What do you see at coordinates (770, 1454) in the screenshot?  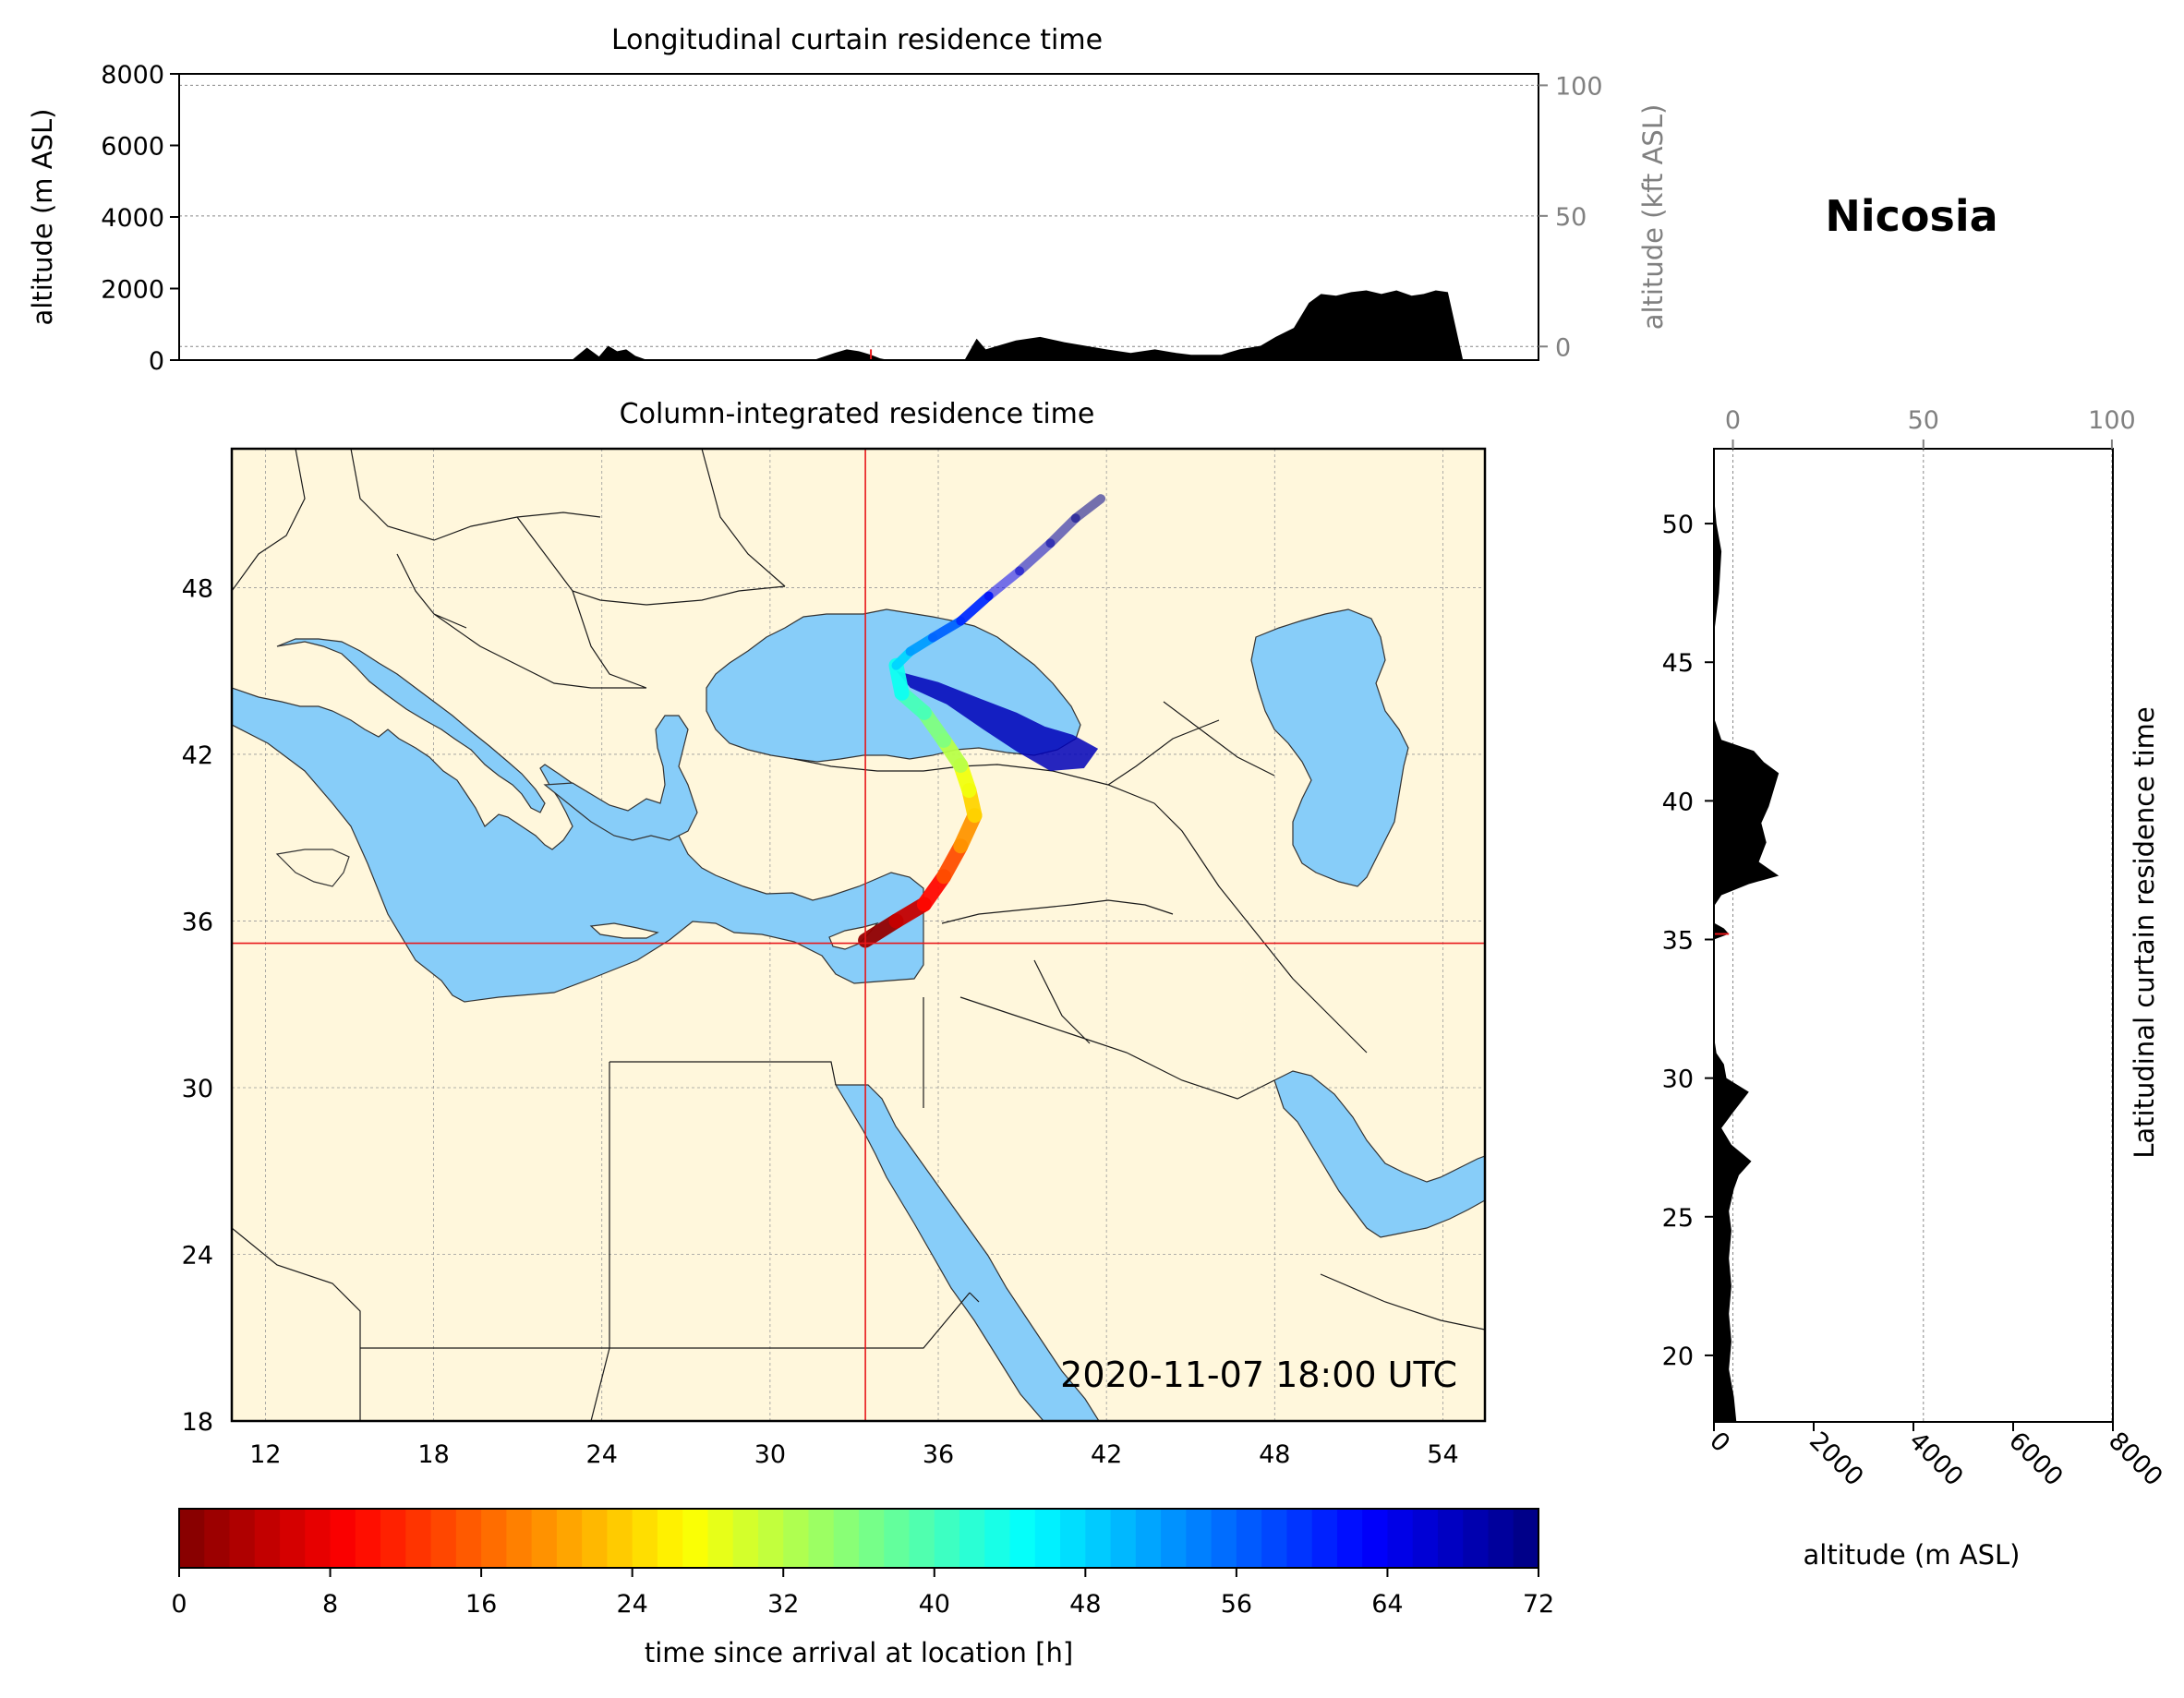 I see `map-xtick-label: 30` at bounding box center [770, 1454].